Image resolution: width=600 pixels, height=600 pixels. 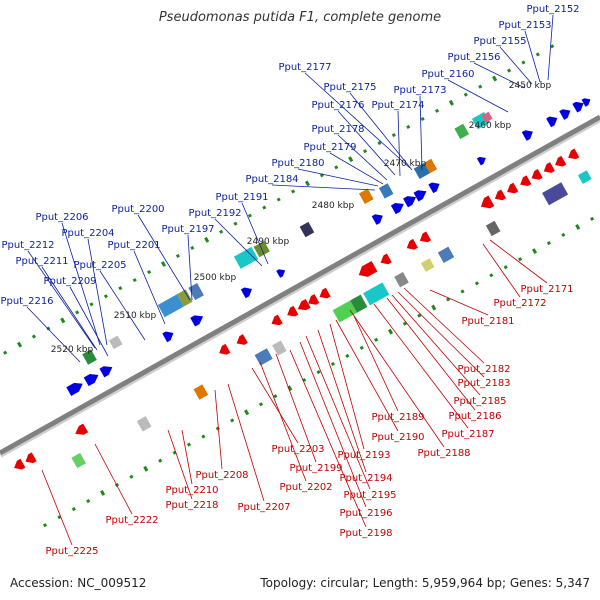 I want to click on reverse-gene-label: Pput_2189, so click(x=397, y=417).